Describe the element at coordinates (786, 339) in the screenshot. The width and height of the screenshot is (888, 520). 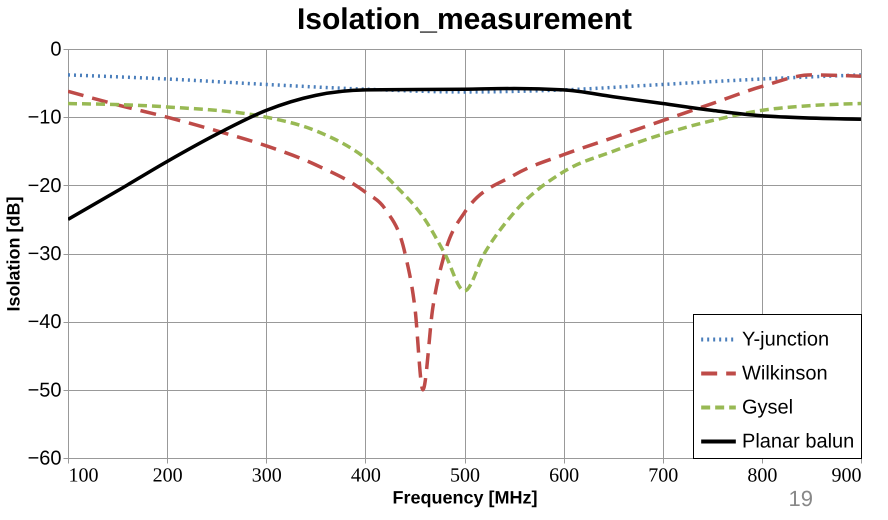
I see `legend-label: Y-junction` at that location.